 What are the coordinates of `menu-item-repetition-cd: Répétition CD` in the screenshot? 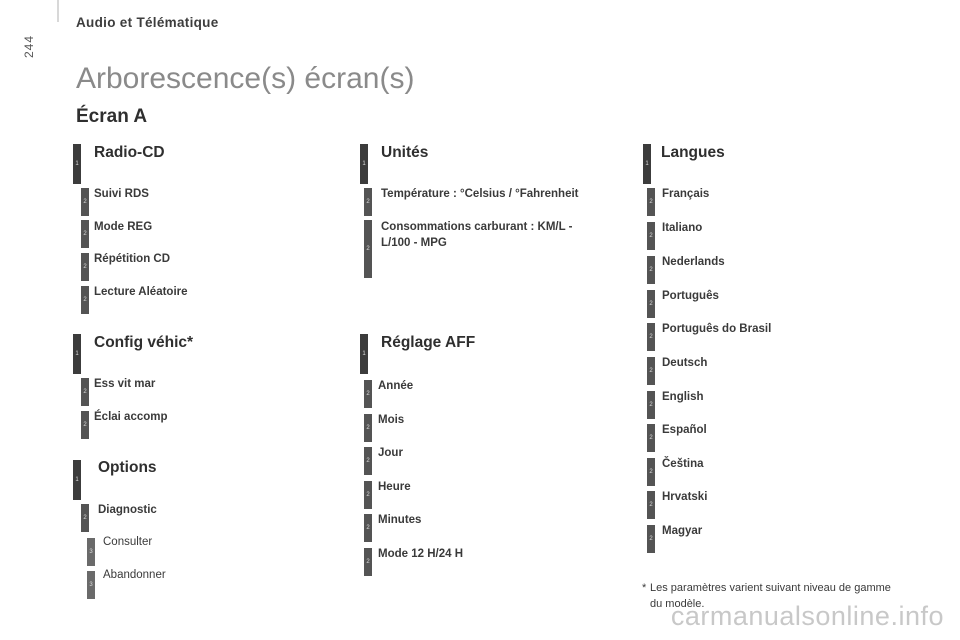 It's located at (132, 259).